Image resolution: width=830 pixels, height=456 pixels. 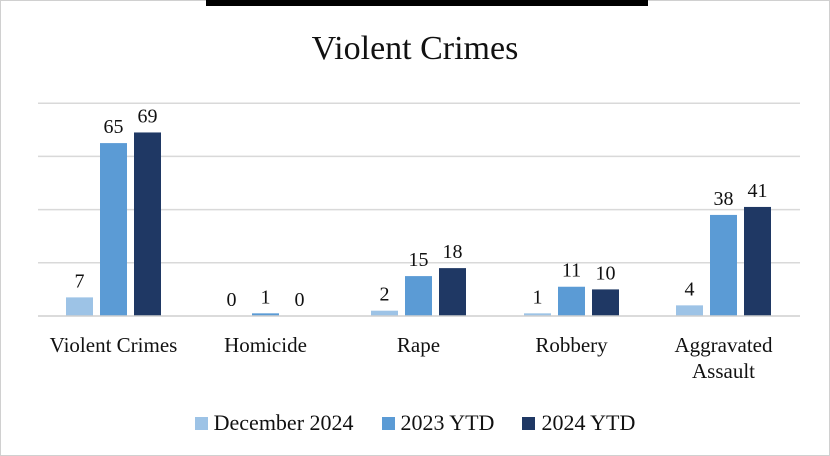 I want to click on top-black-bar, so click(x=427, y=3).